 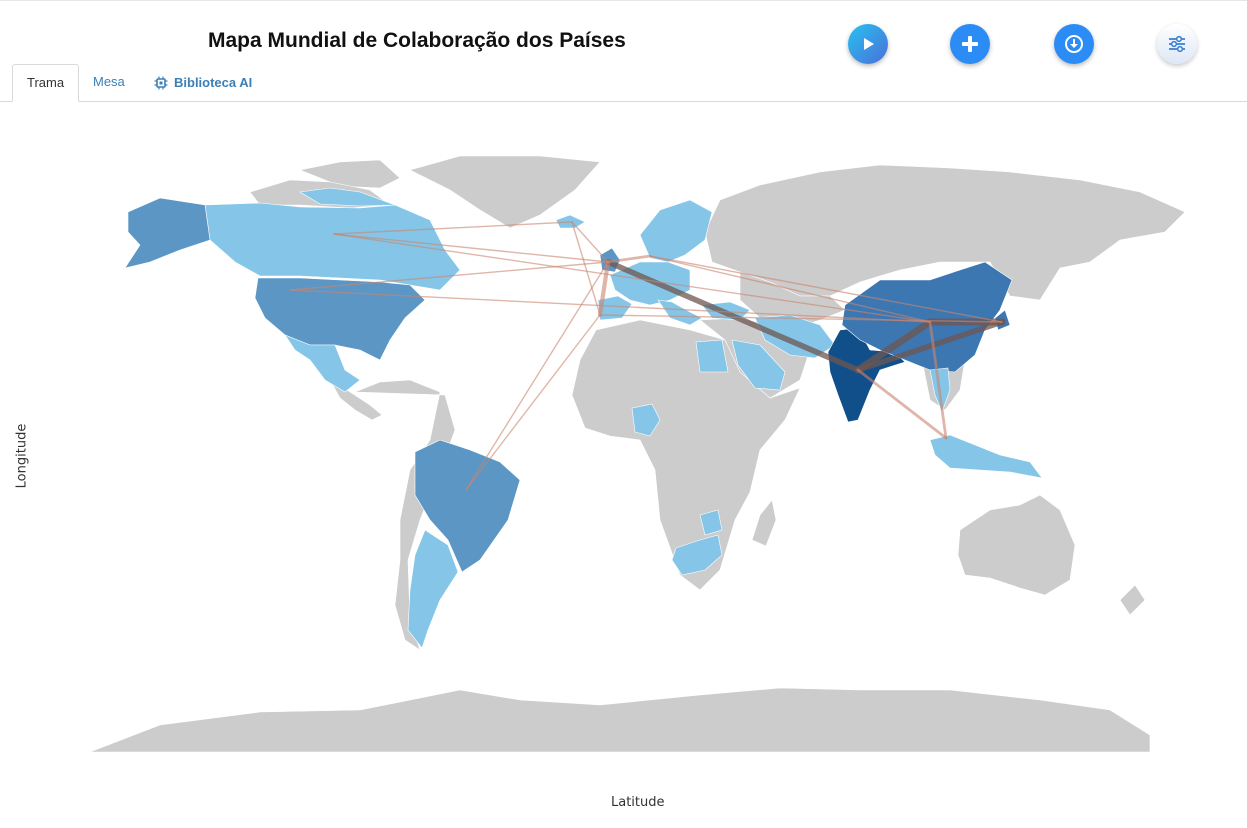 What do you see at coordinates (795, 336) in the screenshot?
I see `country-iran-pakistan` at bounding box center [795, 336].